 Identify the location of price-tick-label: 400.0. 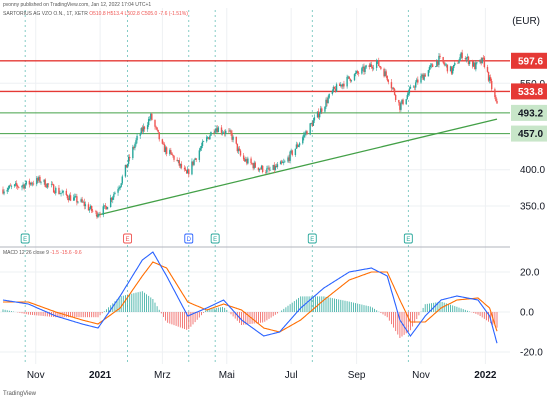
(532, 170).